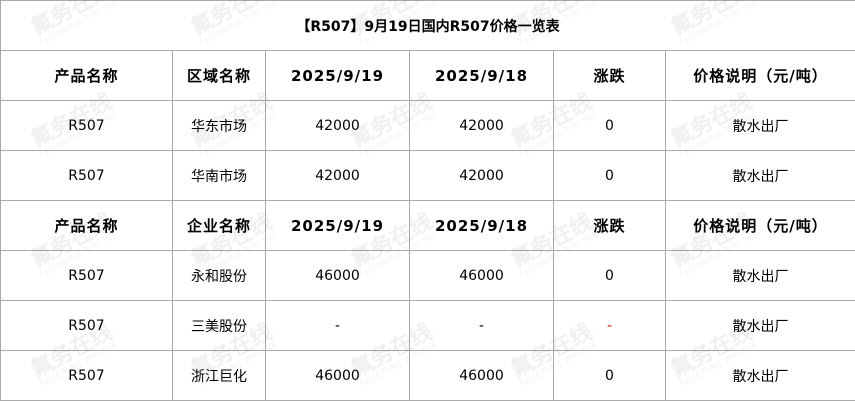 Image resolution: width=855 pixels, height=401 pixels. I want to click on table-row: R507 浙江巨化 46000 46000 0 散水出厂, so click(427, 375).